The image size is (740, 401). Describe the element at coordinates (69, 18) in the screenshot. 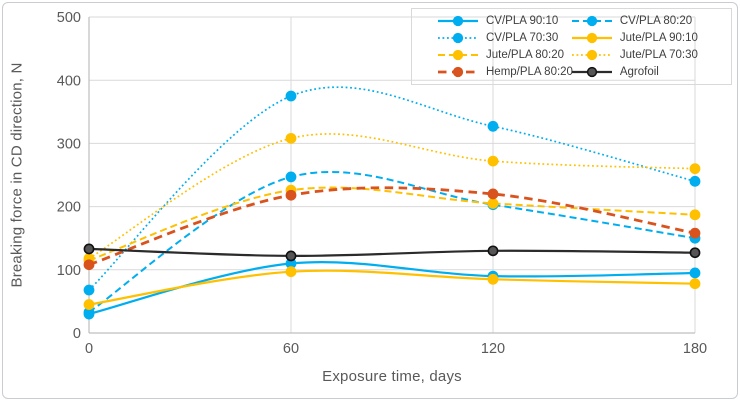

I see `y-tick-label-500: 500` at that location.